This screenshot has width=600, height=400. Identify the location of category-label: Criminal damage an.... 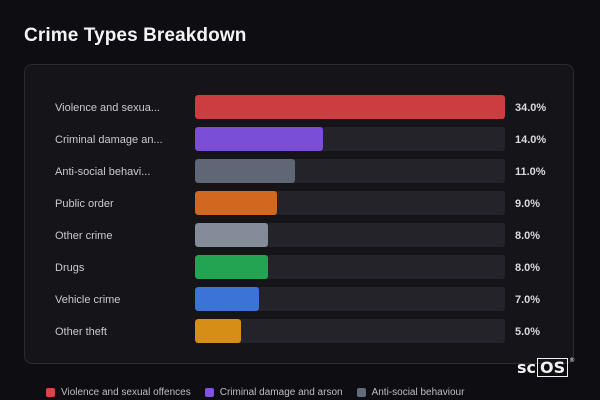
(109, 140).